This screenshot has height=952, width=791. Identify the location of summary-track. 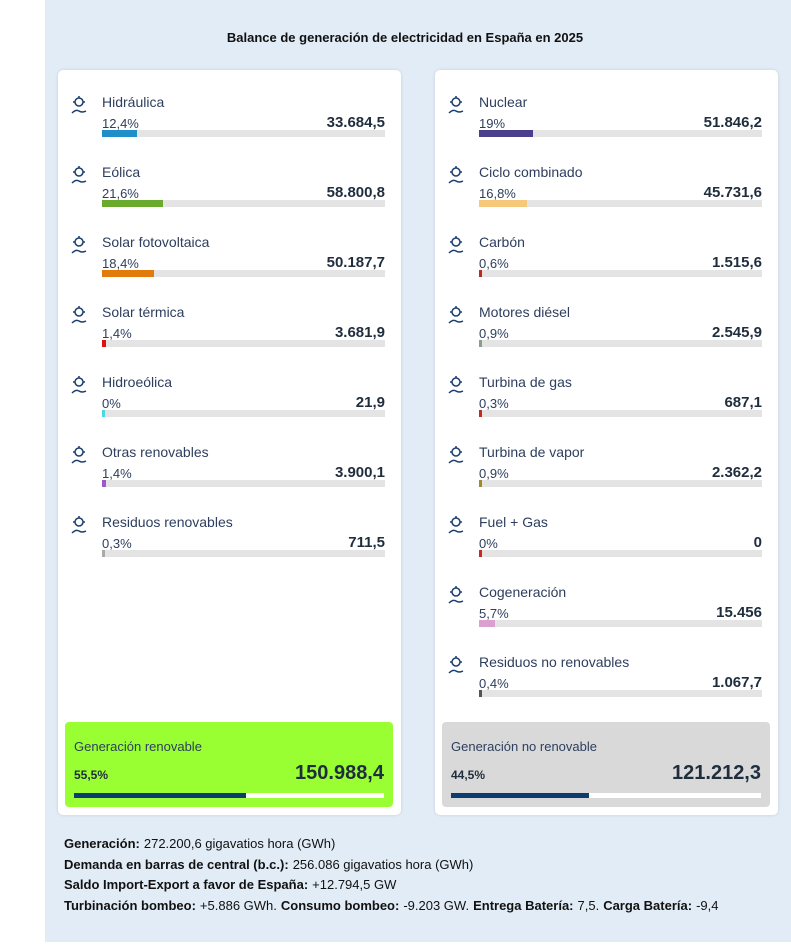
(229, 795).